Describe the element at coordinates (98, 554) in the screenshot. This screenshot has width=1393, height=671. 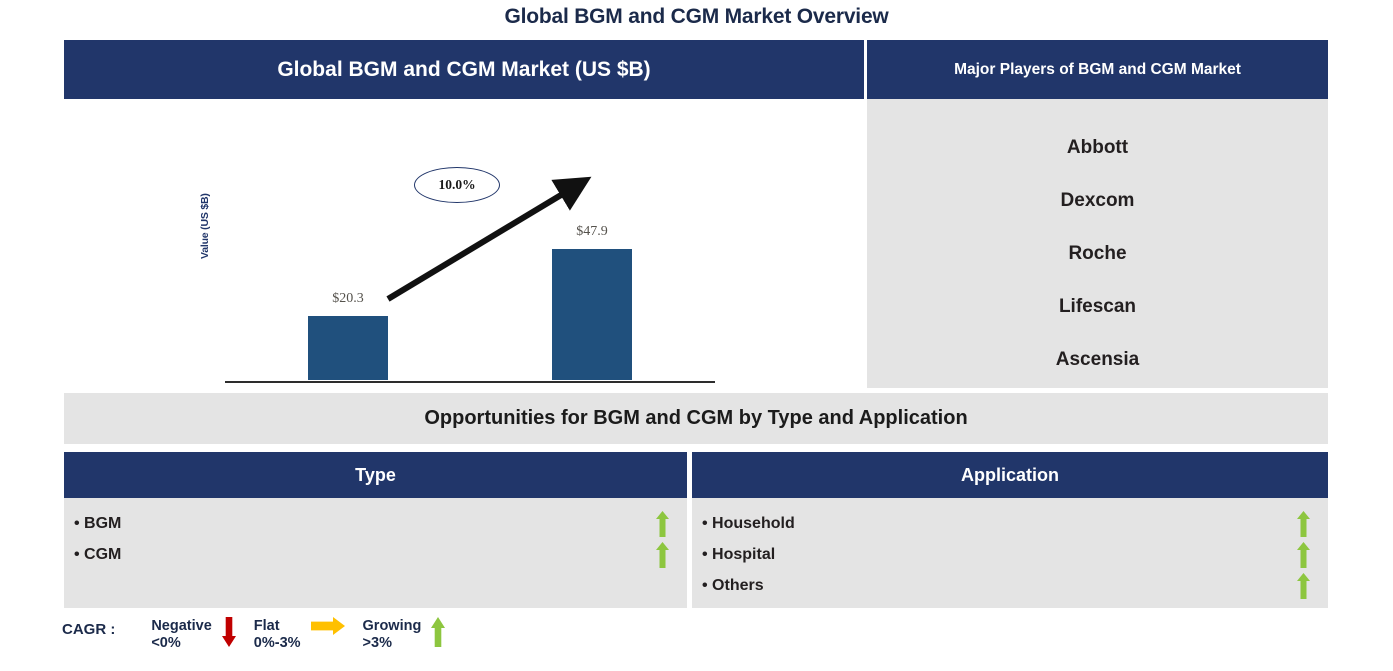
I see `row-label: • CGM` at that location.